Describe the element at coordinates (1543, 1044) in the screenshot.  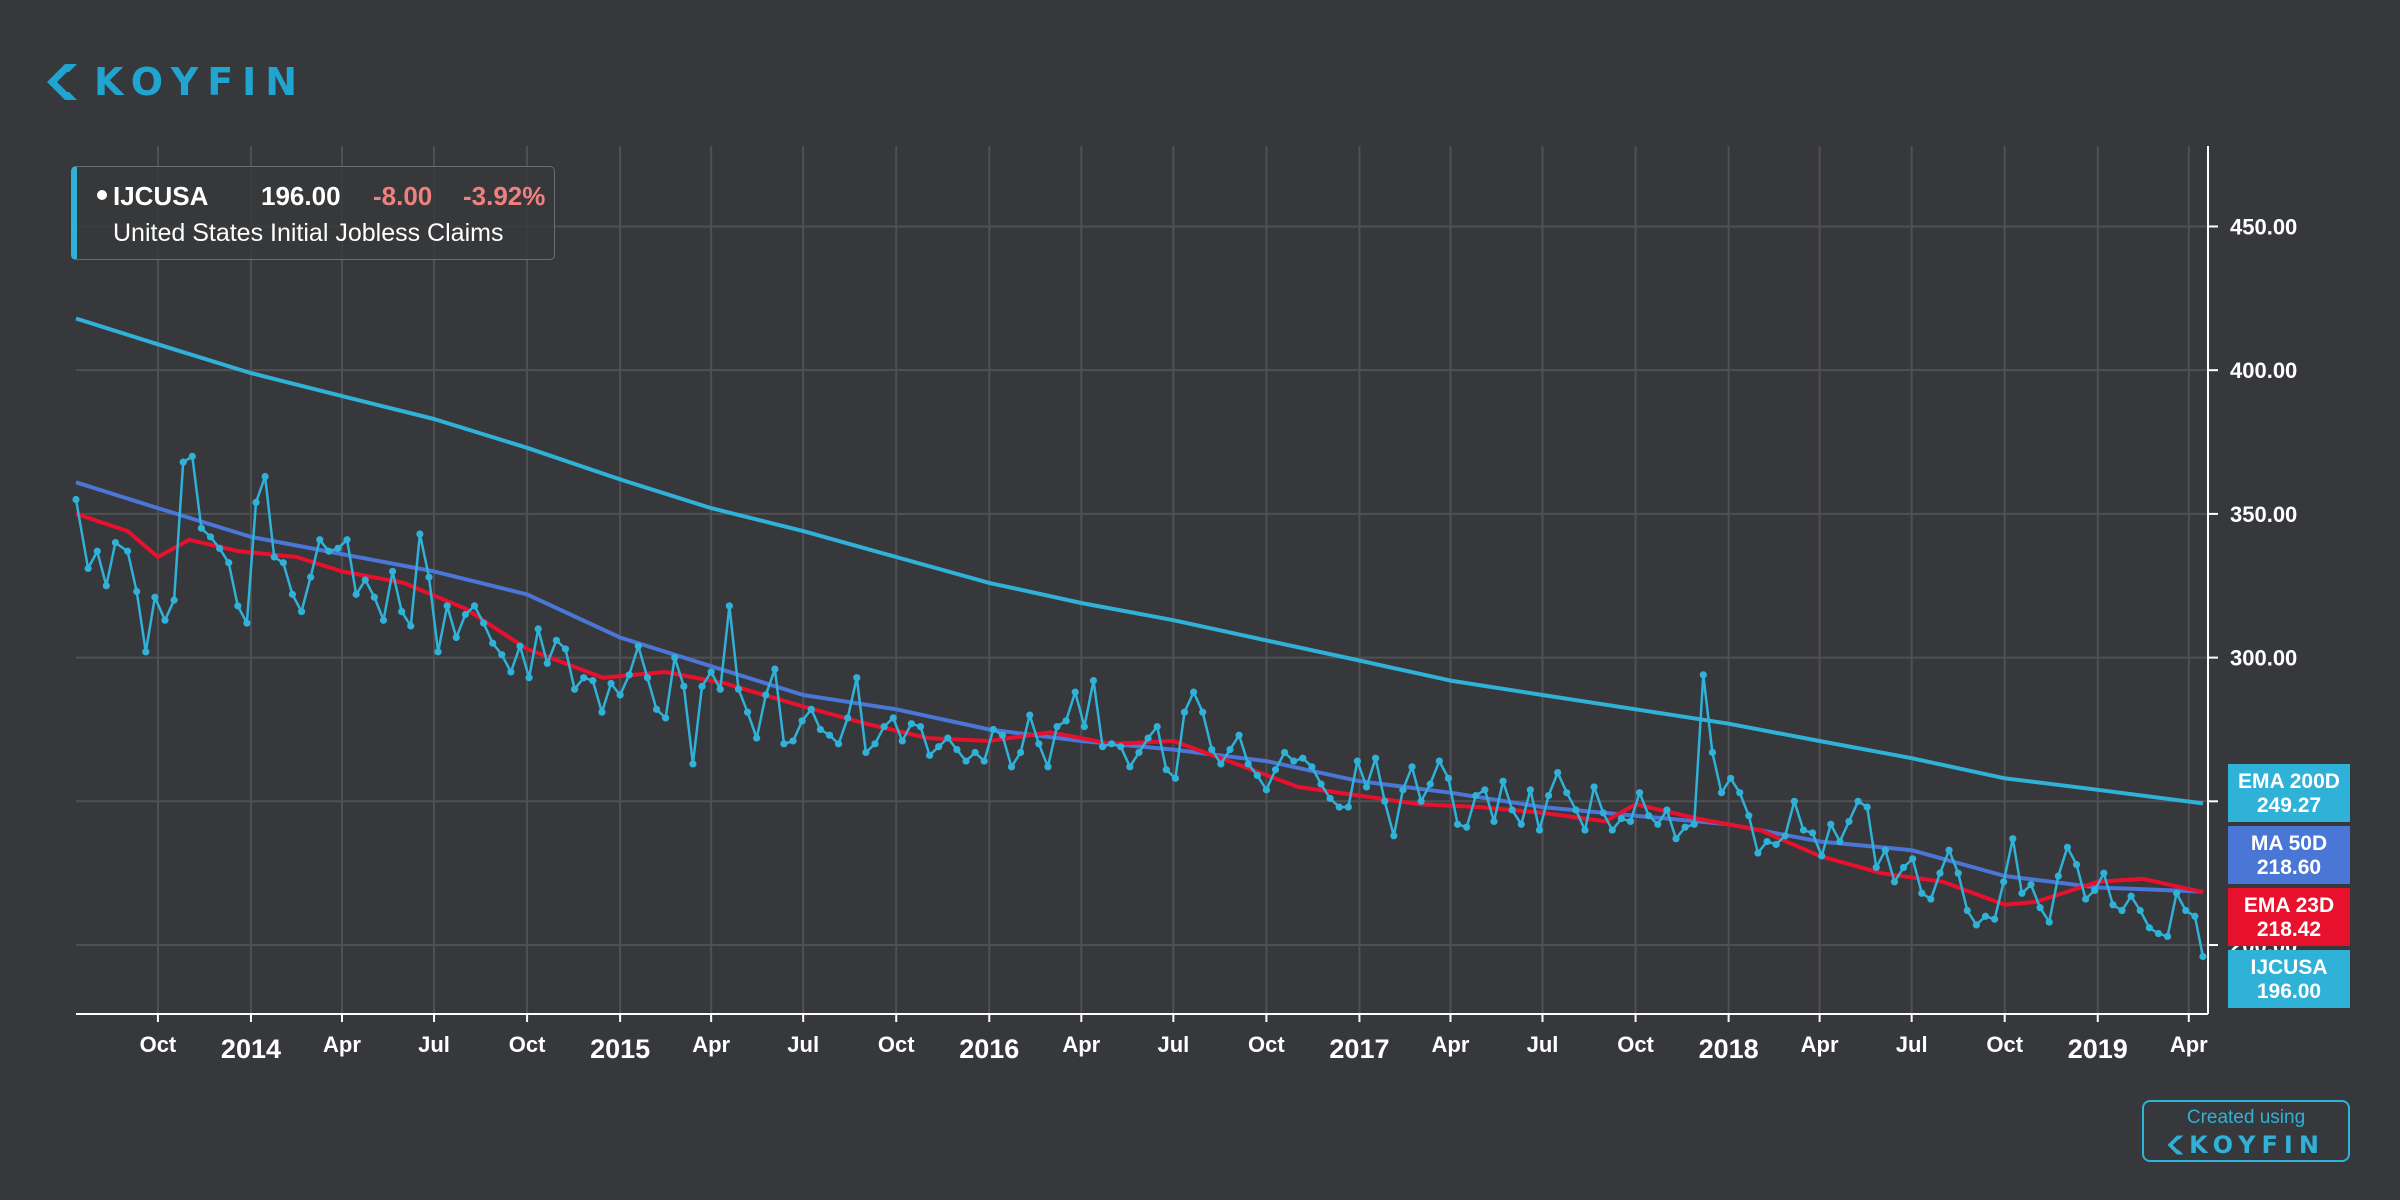
I see `x-tick-label: Jul` at that location.